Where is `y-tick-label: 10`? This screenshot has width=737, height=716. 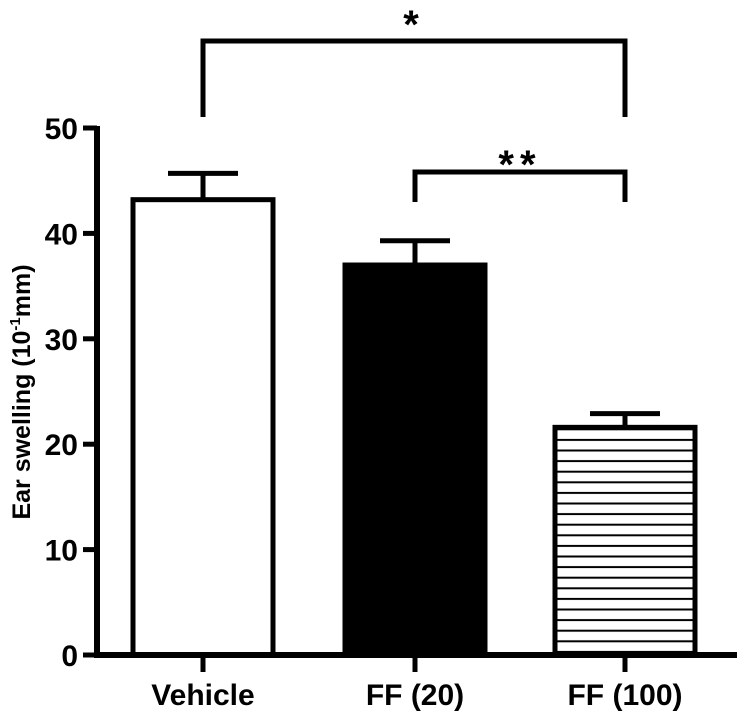
y-tick-label: 10 is located at coordinates (61, 551).